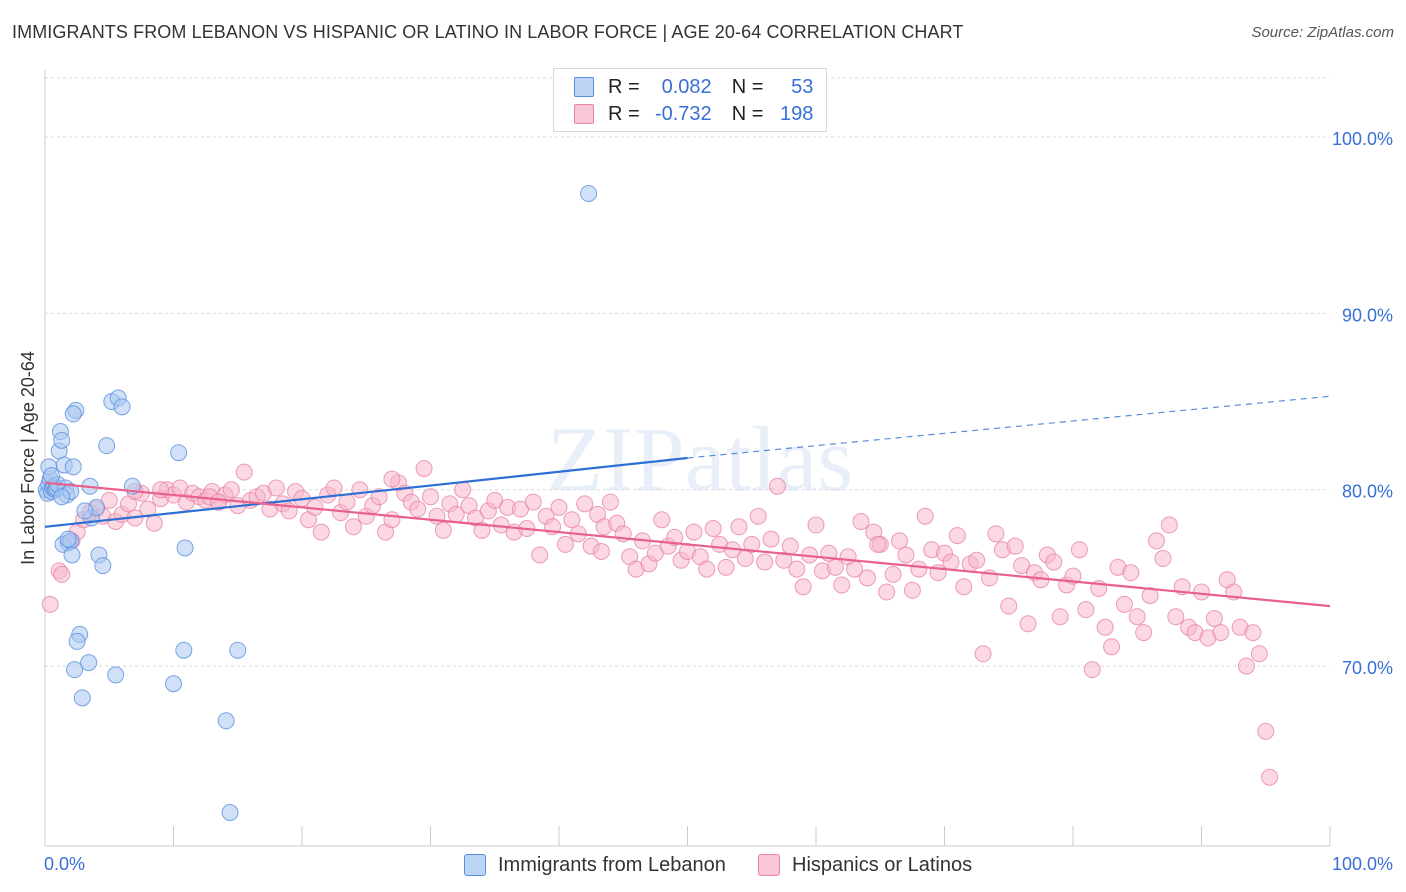 This screenshot has width=1406, height=892. Describe the element at coordinates (882, 864) in the screenshot. I see `bottom-legend-label-hispanic: Hispanics or Latinos` at that location.